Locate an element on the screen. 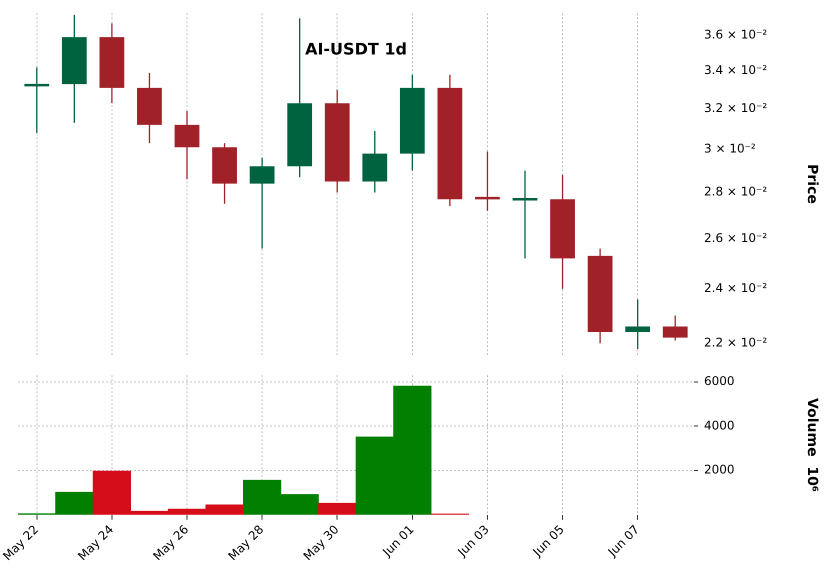 This screenshot has width=824, height=571. y-tick-label: 3.4 × 10⁻² is located at coordinates (736, 70).